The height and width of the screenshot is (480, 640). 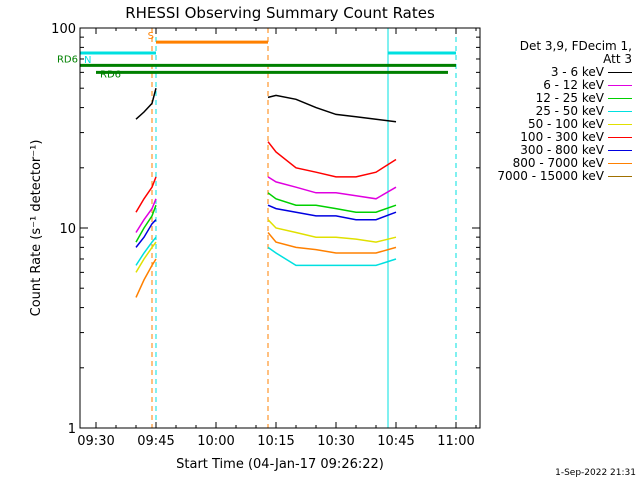 What do you see at coordinates (577, 72) in the screenshot?
I see `legend-entry-label: 3 - 6 keV` at bounding box center [577, 72].